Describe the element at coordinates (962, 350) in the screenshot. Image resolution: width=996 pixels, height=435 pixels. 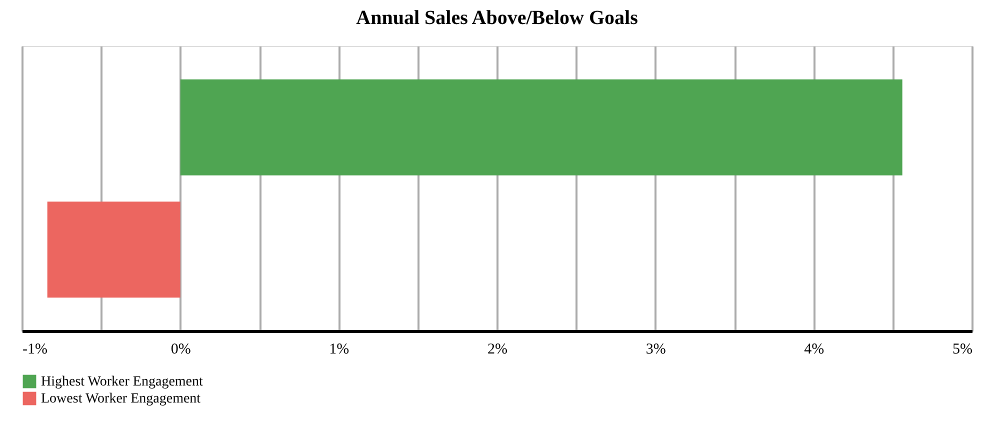
I see `x-tick-label: 5%` at that location.